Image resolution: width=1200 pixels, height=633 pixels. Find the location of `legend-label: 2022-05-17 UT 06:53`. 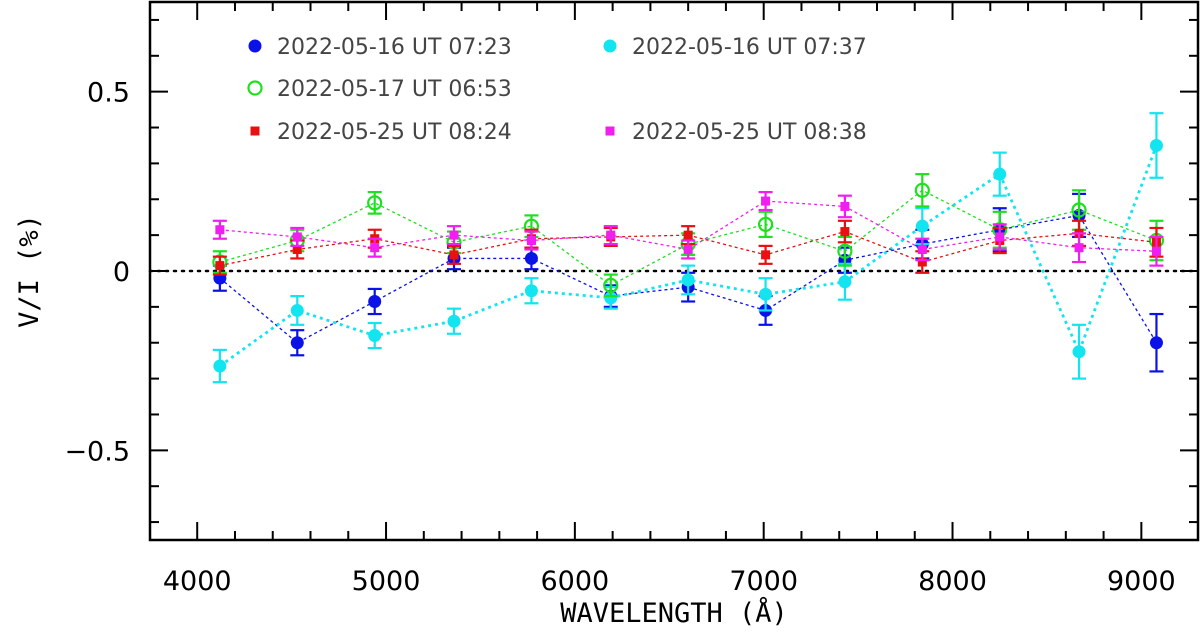

legend-label: 2022-05-17 UT 06:53 is located at coordinates (394, 89).